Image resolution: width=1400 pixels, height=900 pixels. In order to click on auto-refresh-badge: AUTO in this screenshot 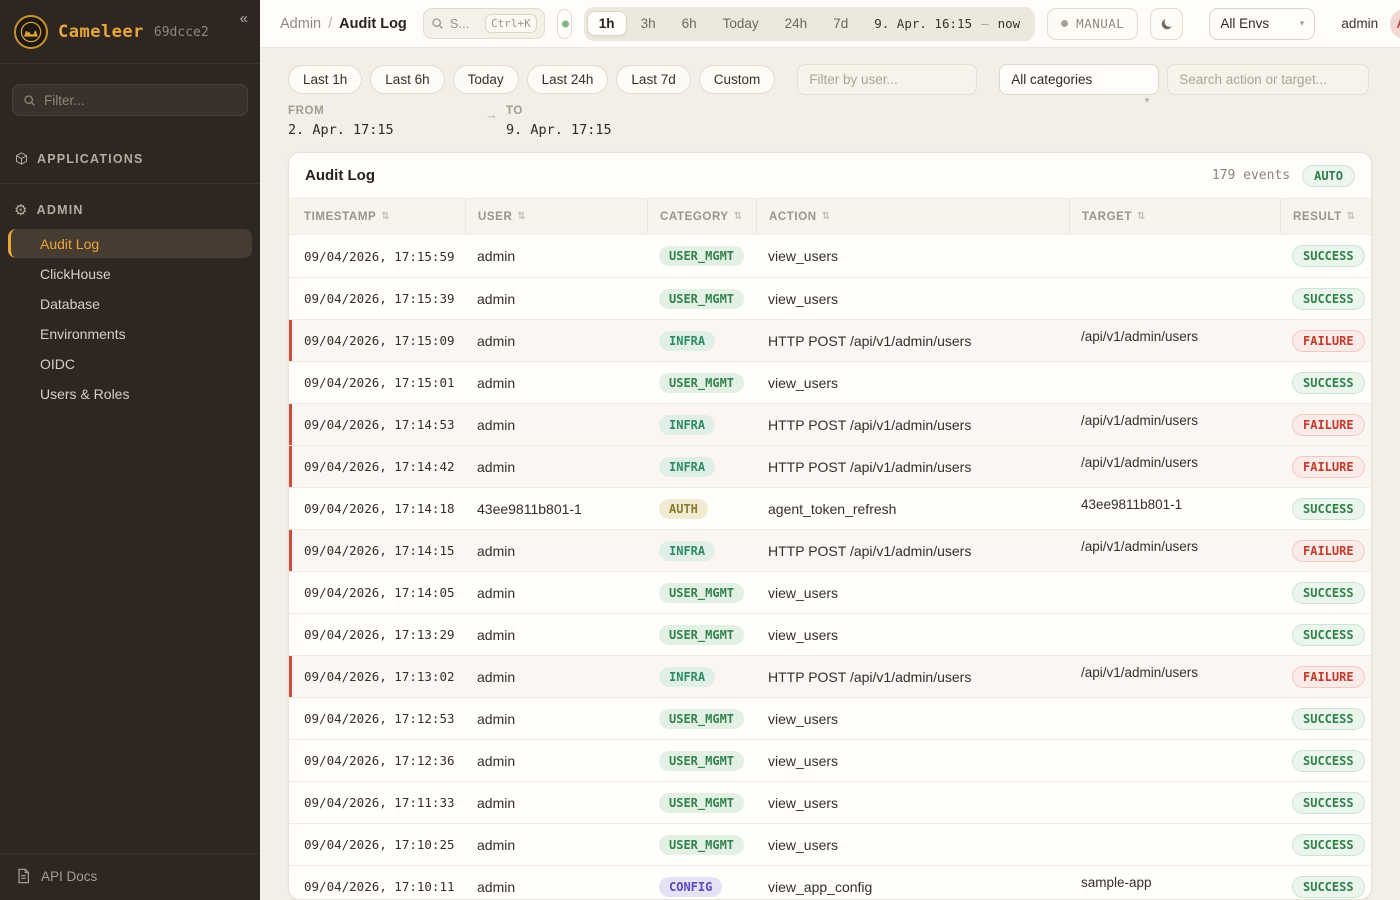, I will do `click(1328, 175)`.